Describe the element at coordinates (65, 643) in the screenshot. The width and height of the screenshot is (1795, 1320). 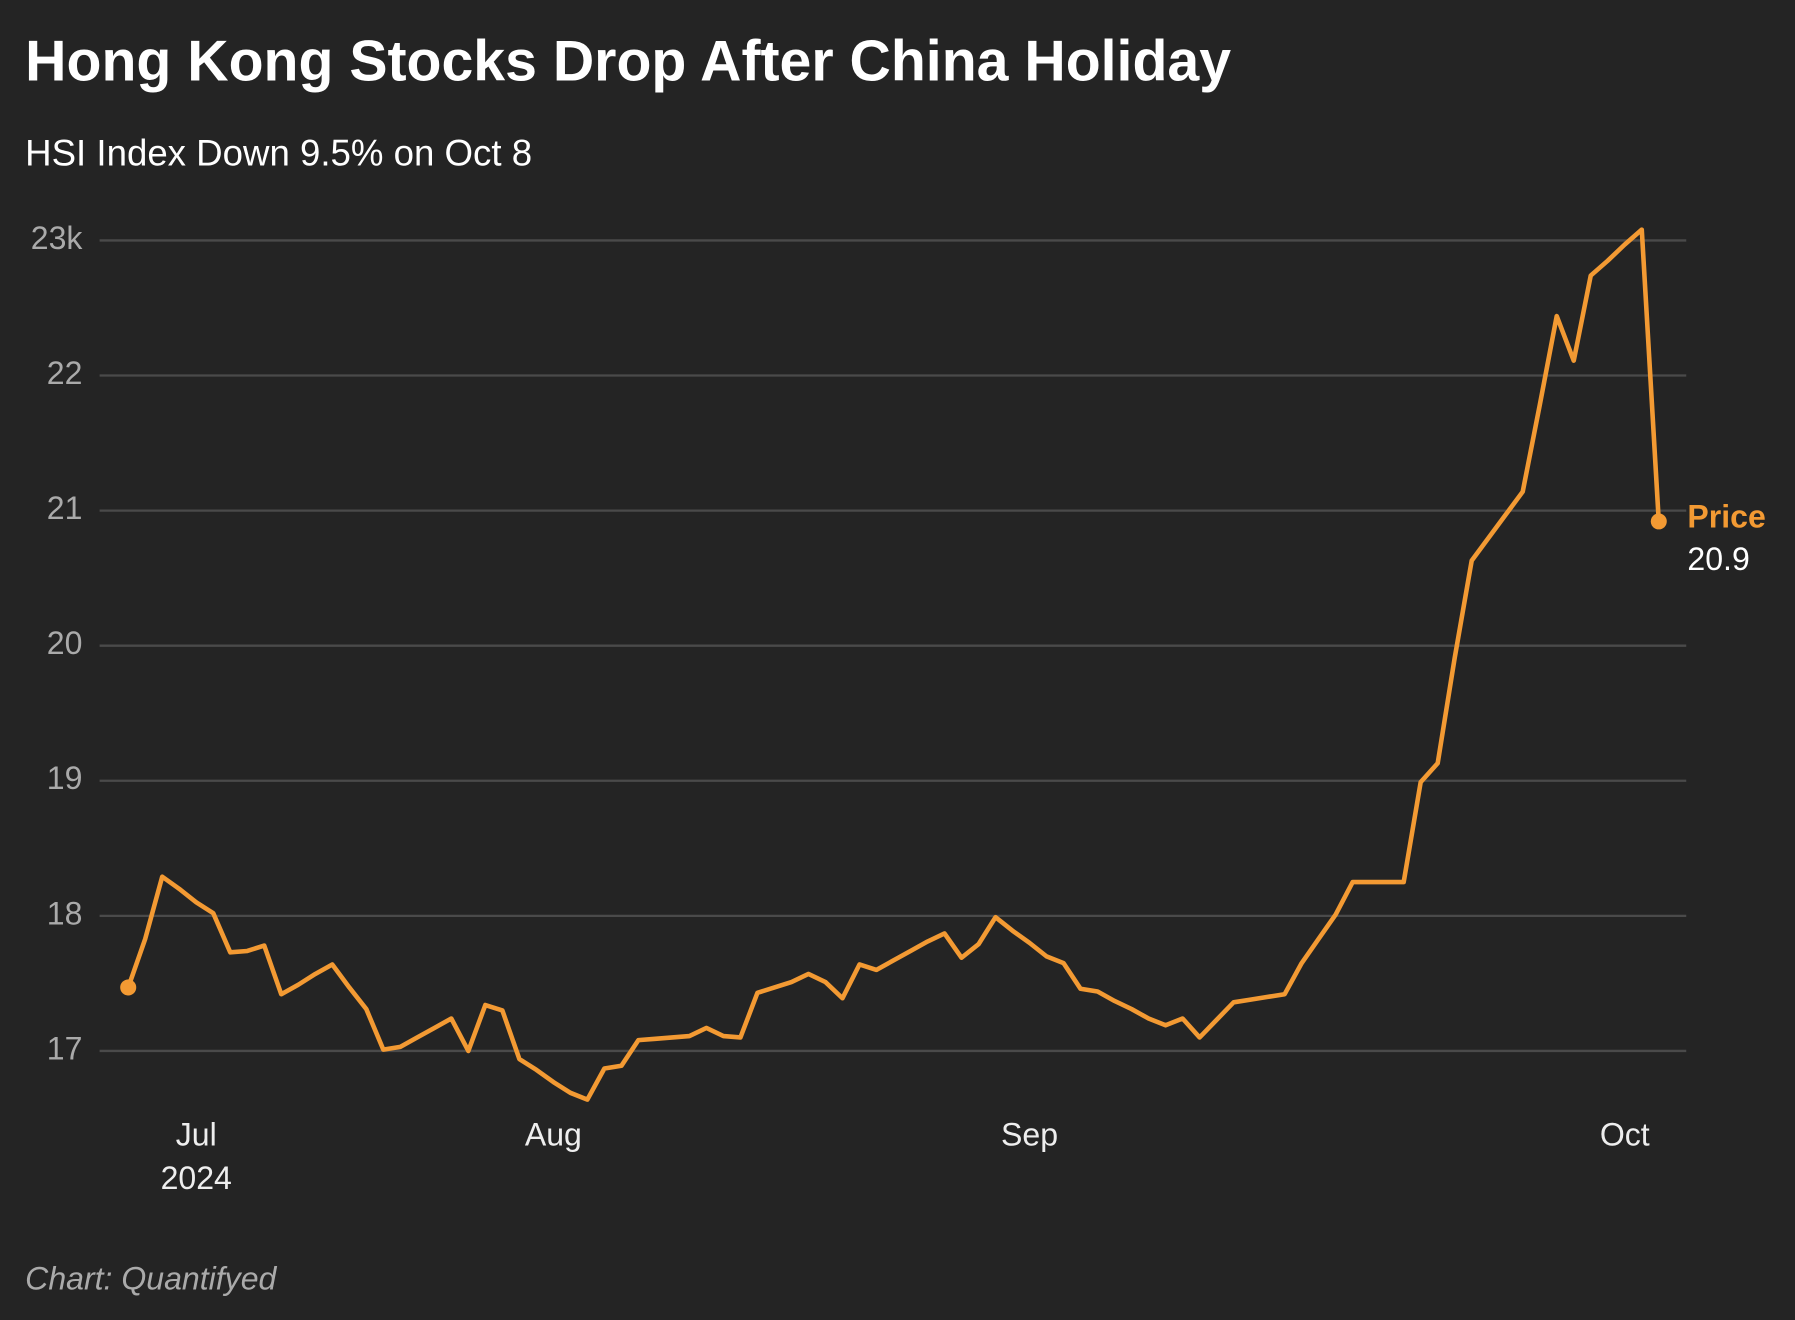
I see `y-tick-label: 20` at that location.